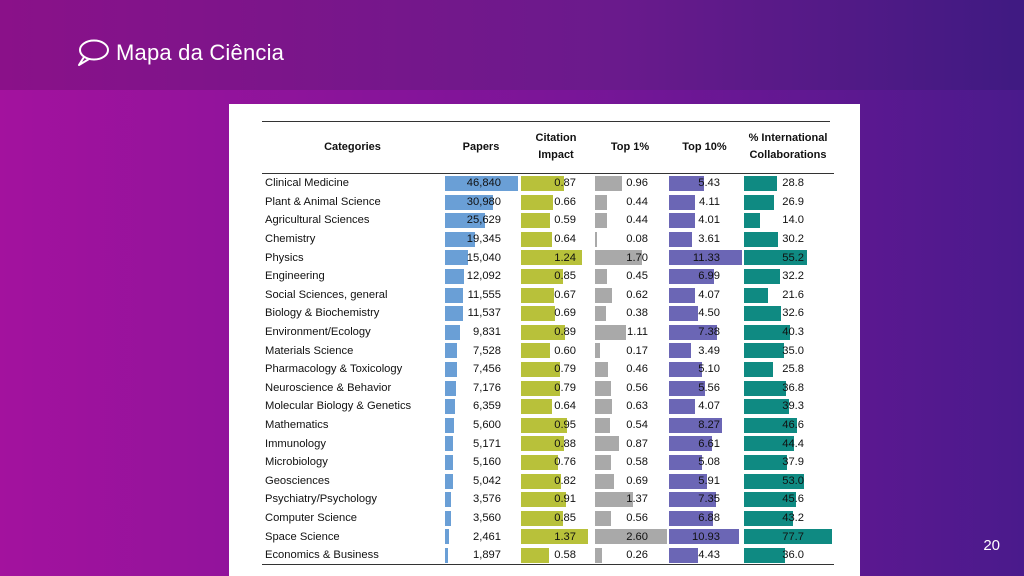 The width and height of the screenshot is (1024, 576). Describe the element at coordinates (704, 257) in the screenshot. I see `top10-cell: 11.33` at that location.